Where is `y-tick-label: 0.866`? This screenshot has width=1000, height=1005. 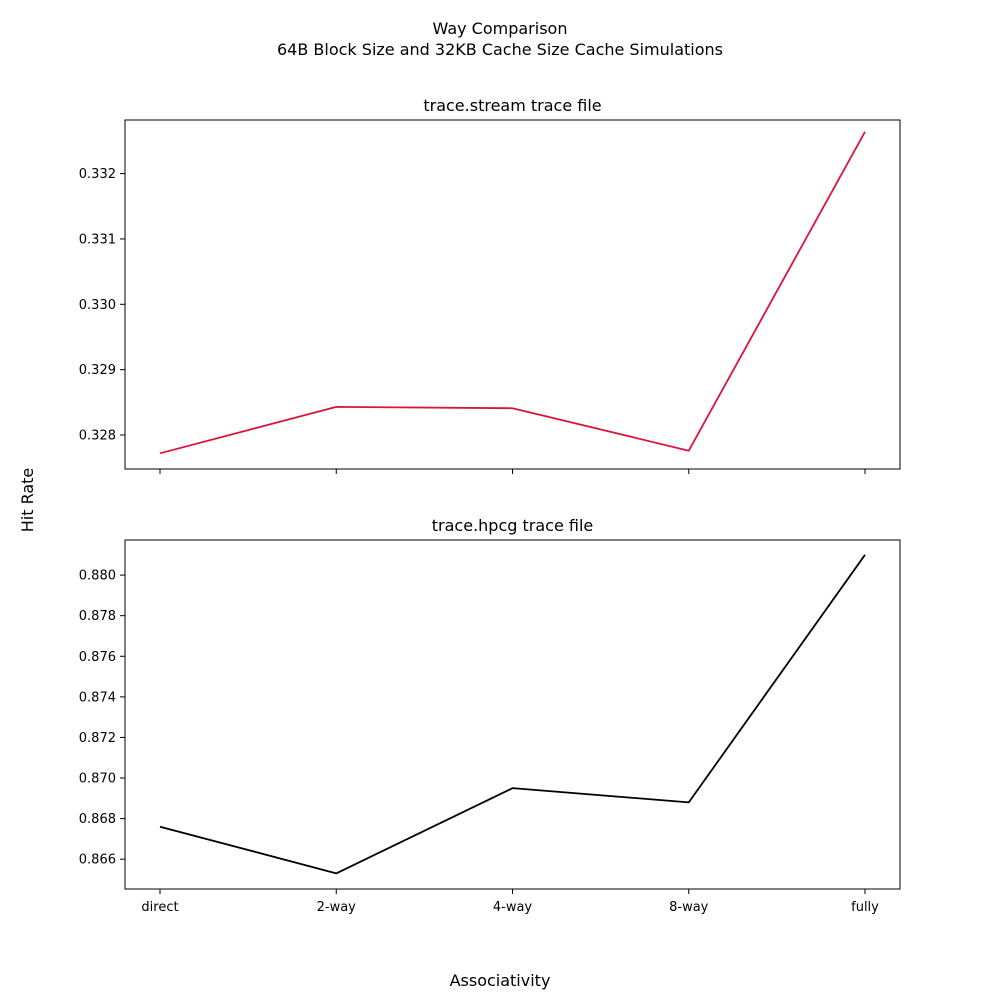
y-tick-label: 0.866 is located at coordinates (97, 860).